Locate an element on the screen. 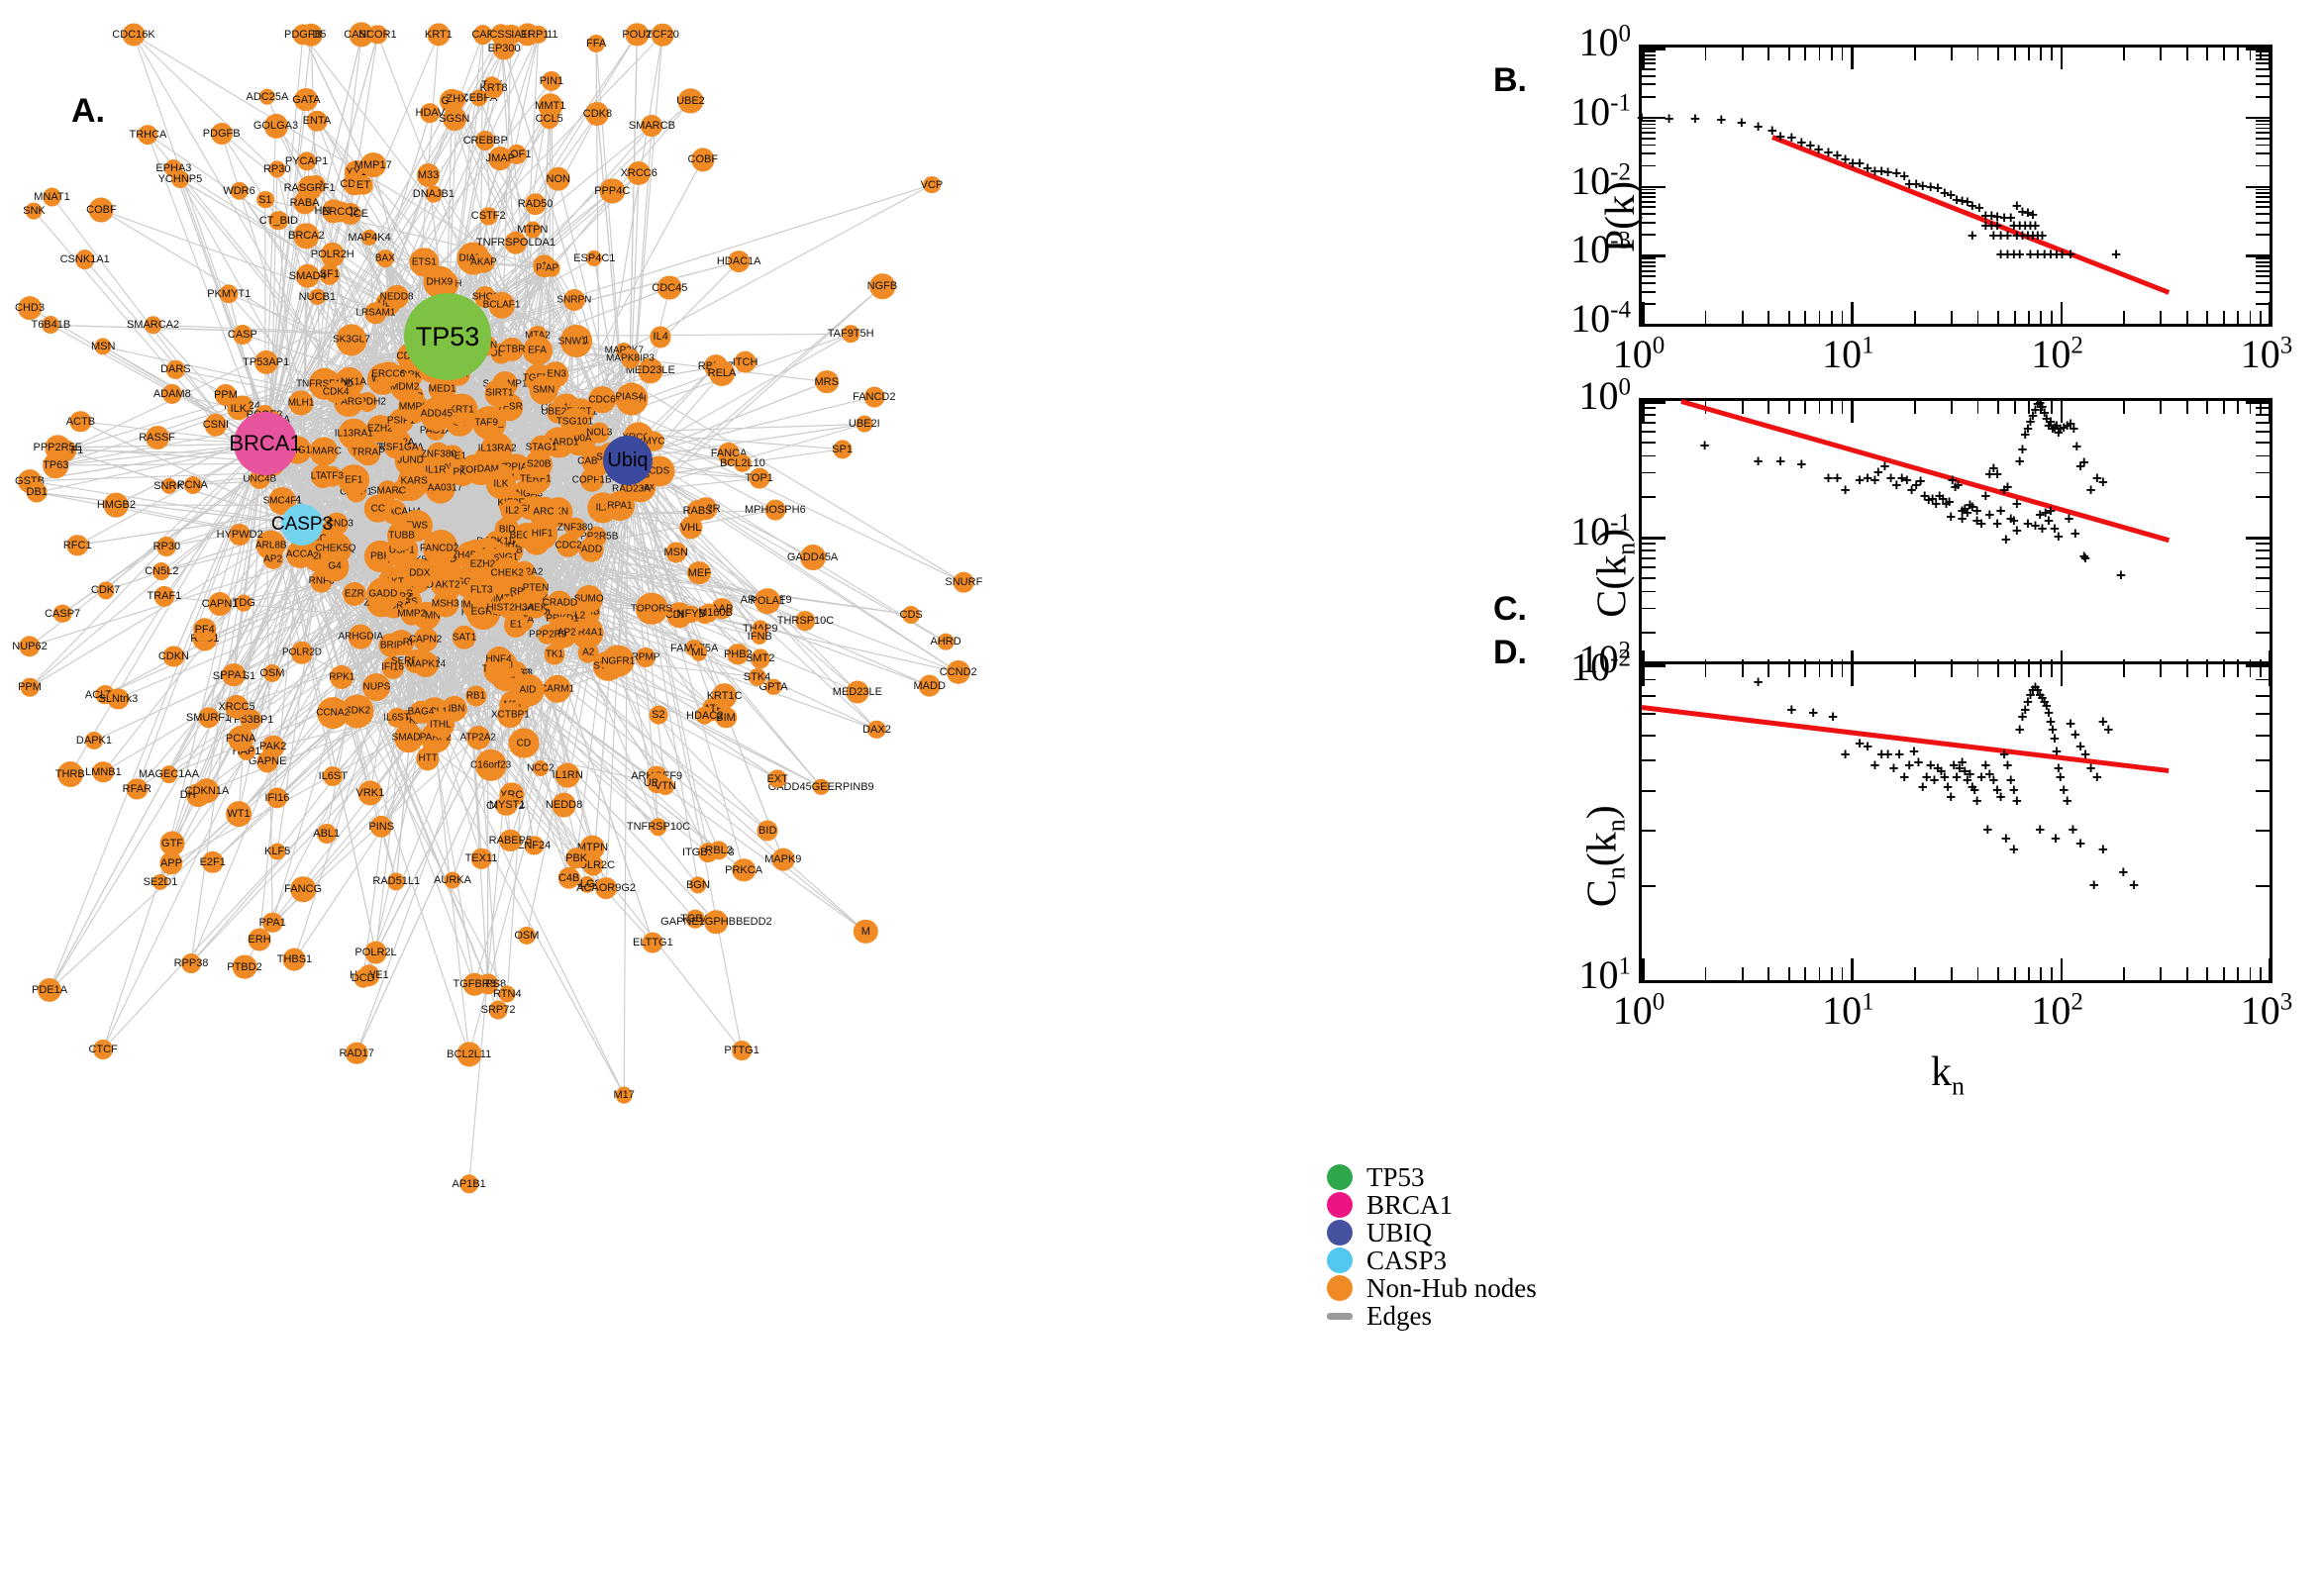 The image size is (2323, 1596). hub-node-ubiq: Ubiq is located at coordinates (628, 460).